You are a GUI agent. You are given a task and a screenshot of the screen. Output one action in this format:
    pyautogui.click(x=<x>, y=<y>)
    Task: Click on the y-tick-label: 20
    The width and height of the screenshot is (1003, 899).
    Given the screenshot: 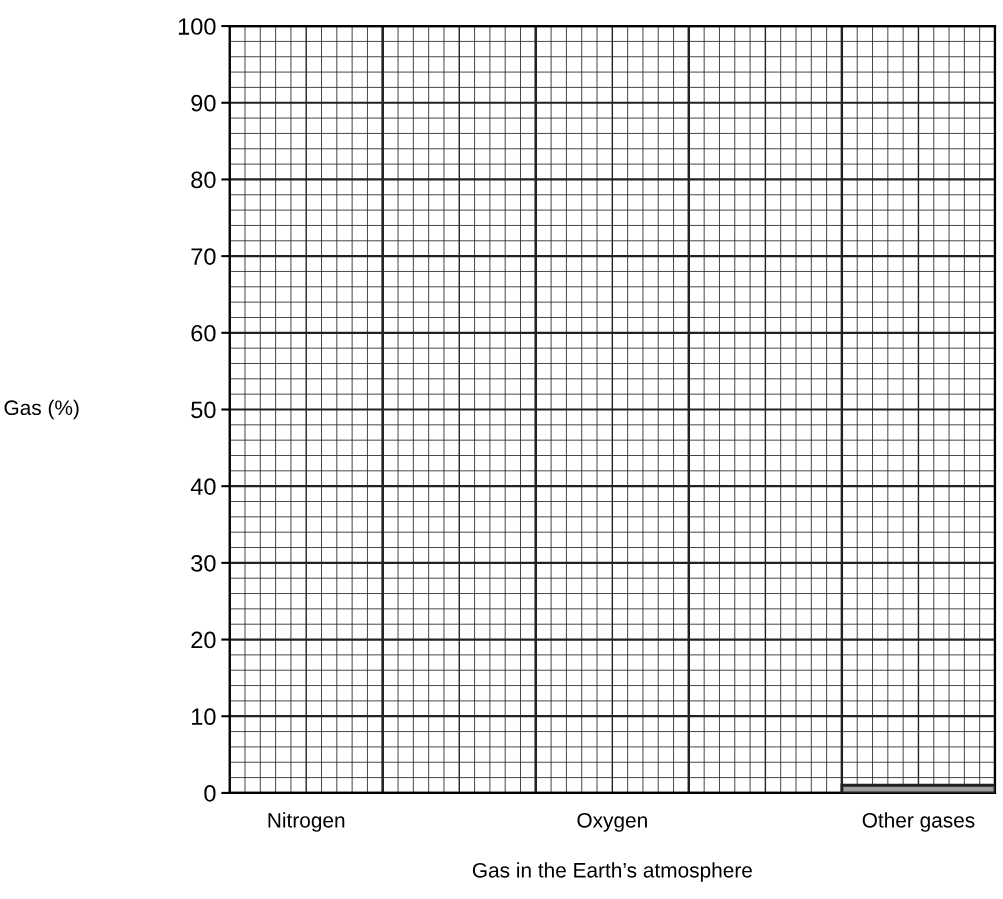 What is the action you would take?
    pyautogui.click(x=203, y=640)
    